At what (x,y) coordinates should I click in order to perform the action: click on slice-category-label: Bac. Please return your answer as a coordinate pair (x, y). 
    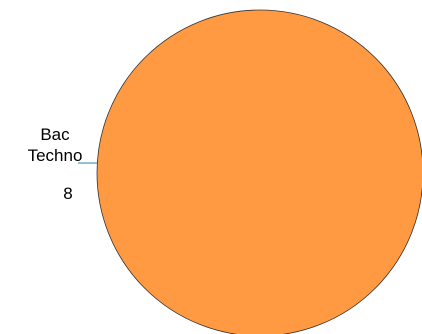
    Looking at the image, I should click on (55, 134).